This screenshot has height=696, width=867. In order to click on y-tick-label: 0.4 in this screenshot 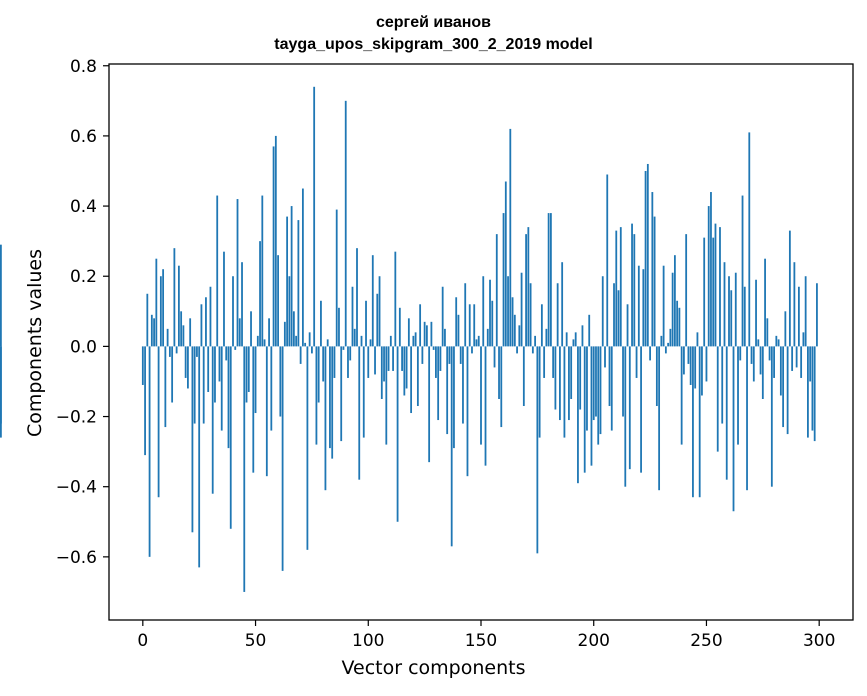, I will do `click(83, 207)`.